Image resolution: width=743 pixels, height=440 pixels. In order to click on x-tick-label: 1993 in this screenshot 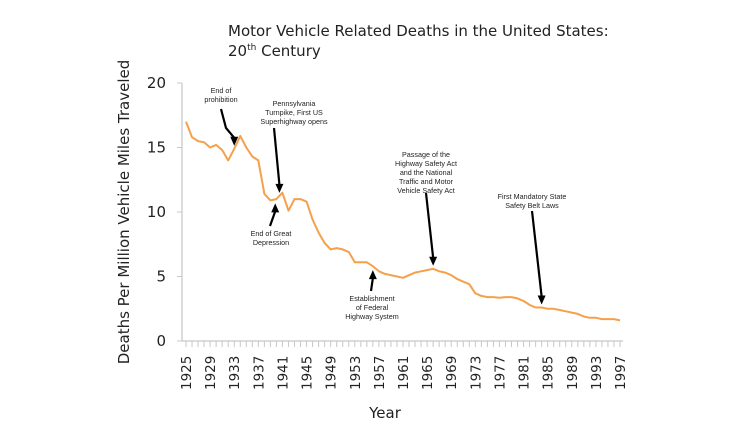, I will do `click(597, 373)`.